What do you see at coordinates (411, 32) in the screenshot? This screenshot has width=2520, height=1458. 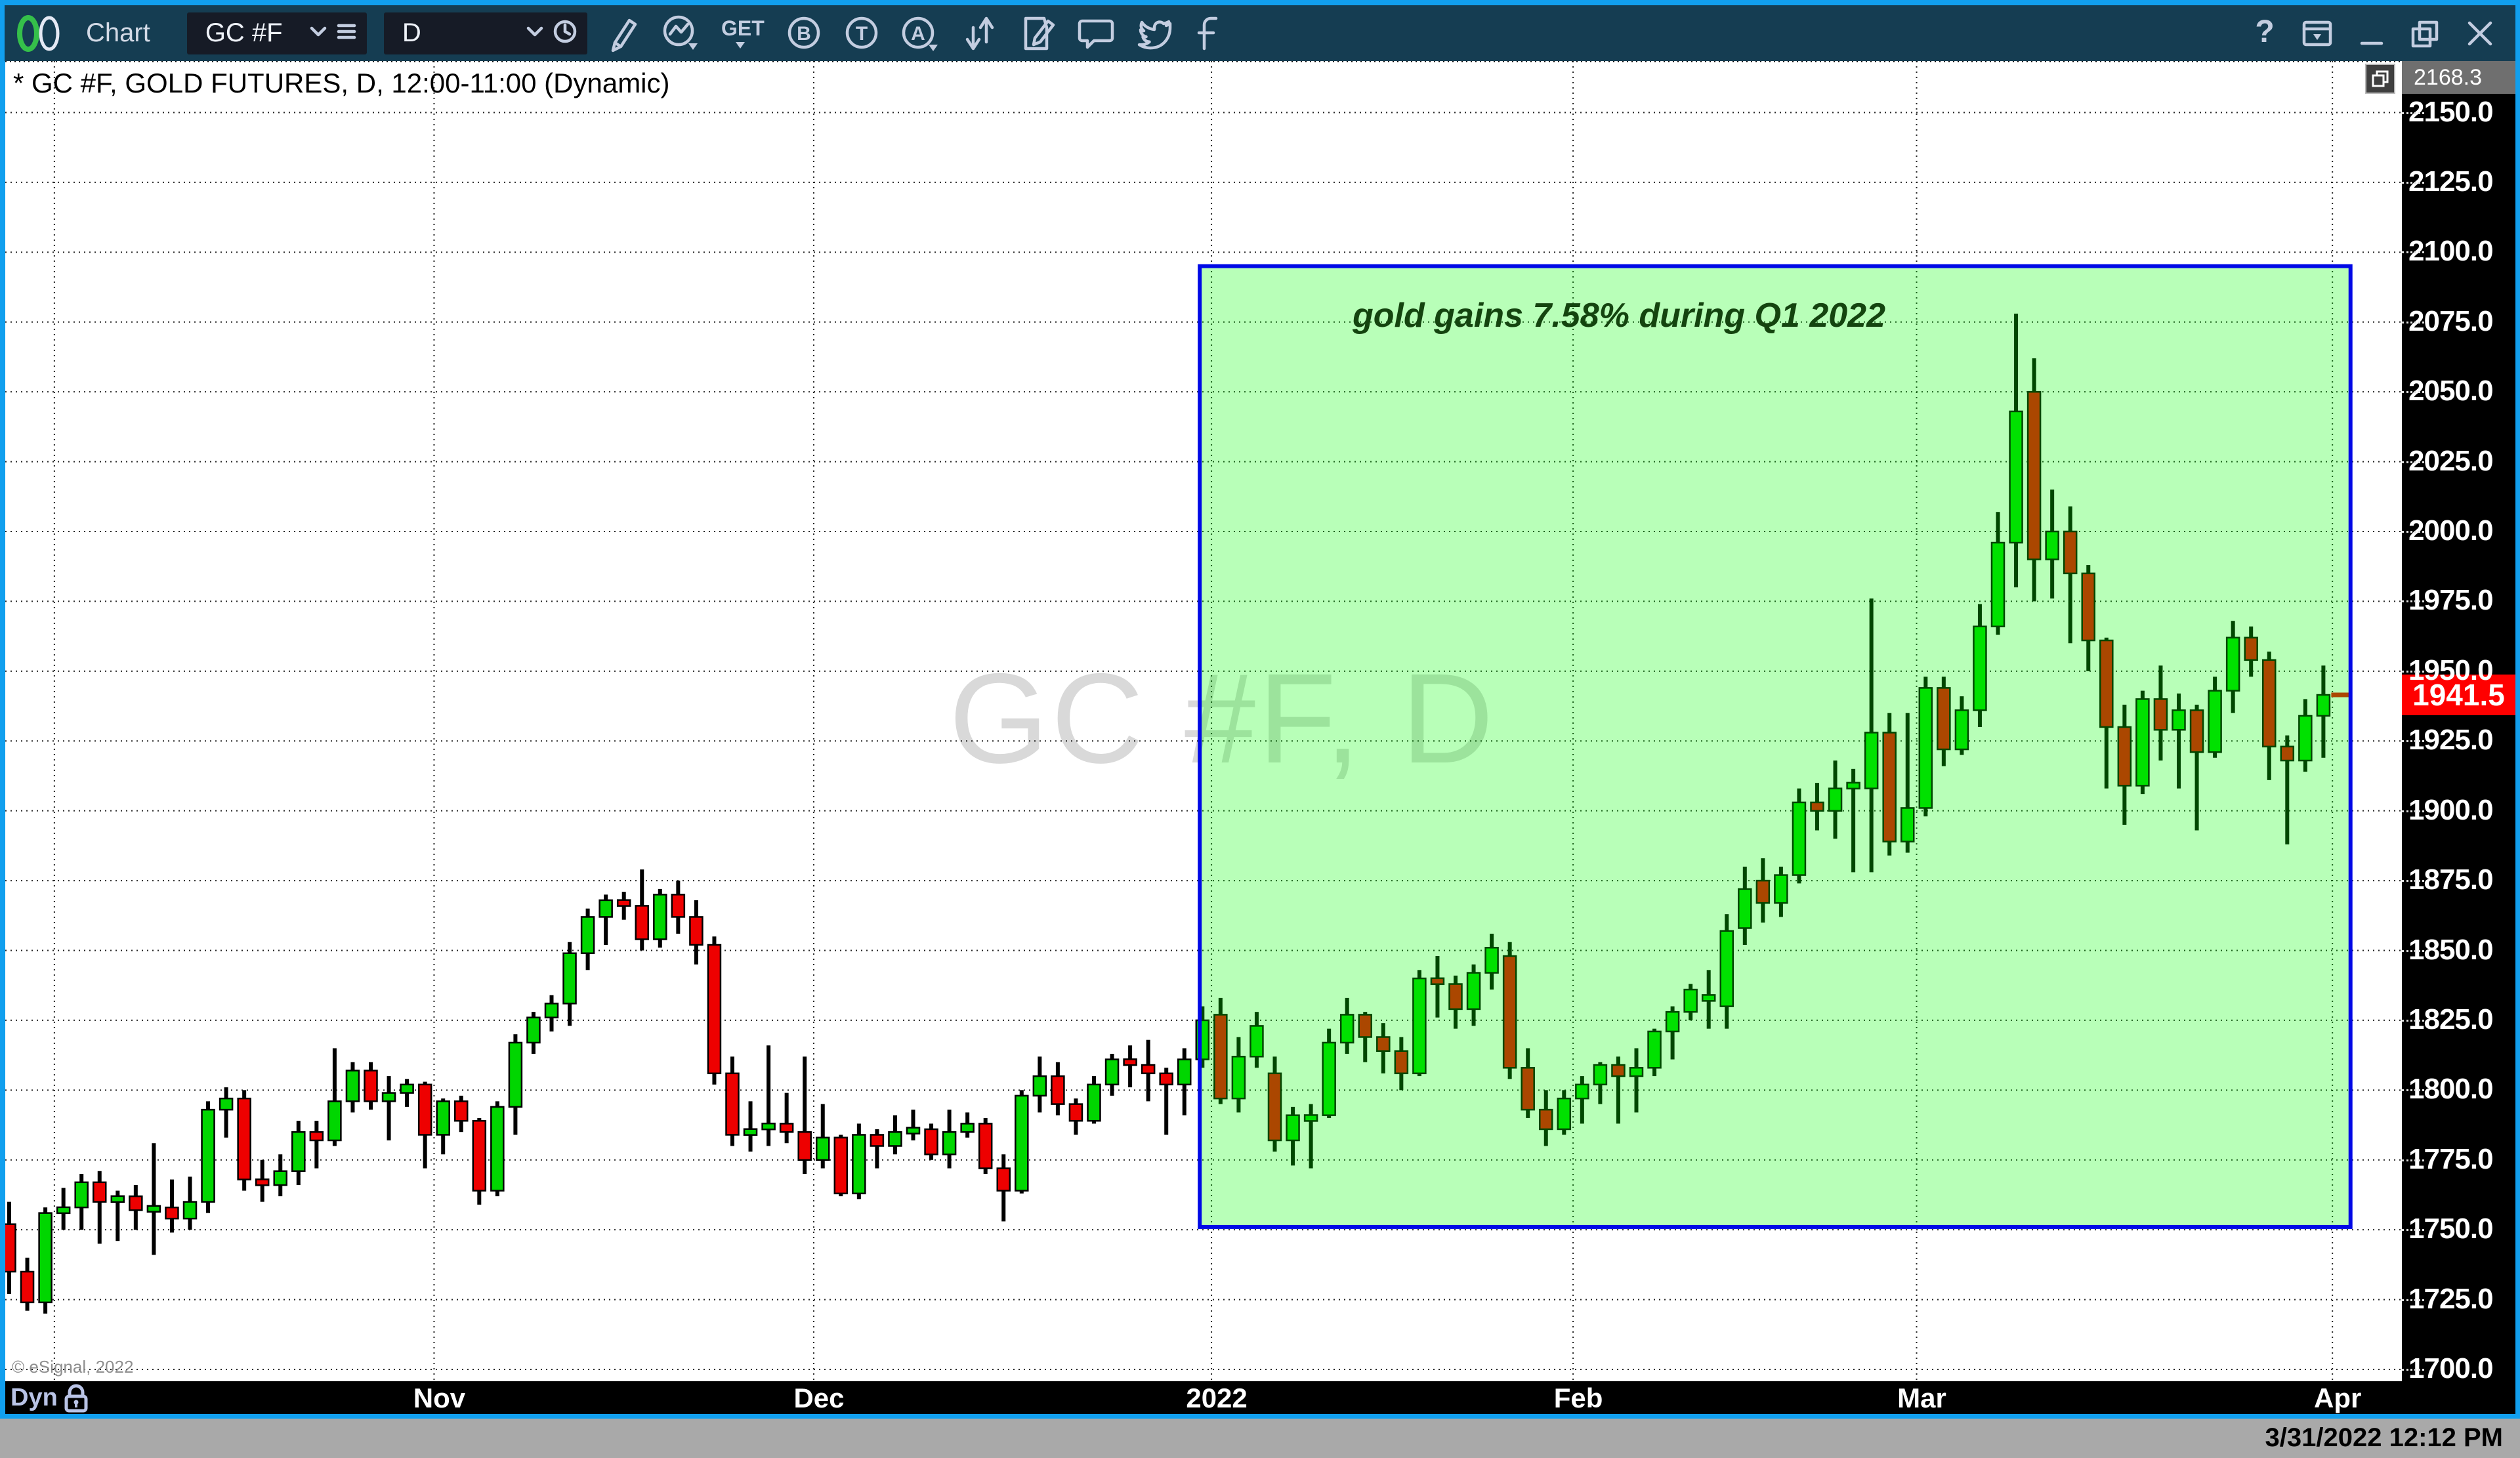 I see `interval-value: D` at bounding box center [411, 32].